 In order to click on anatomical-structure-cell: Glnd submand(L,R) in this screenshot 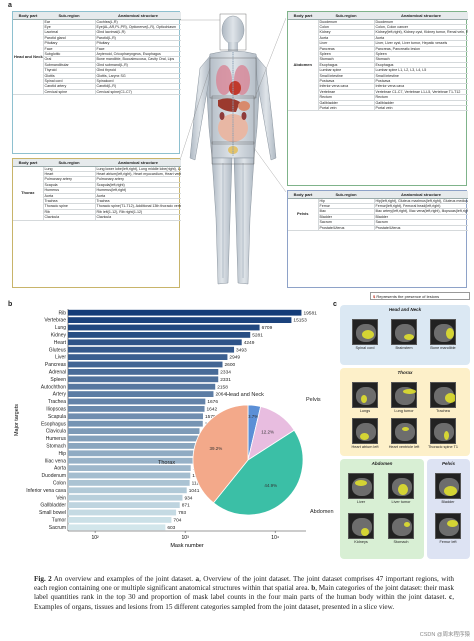, I will do `click(138, 65)`.